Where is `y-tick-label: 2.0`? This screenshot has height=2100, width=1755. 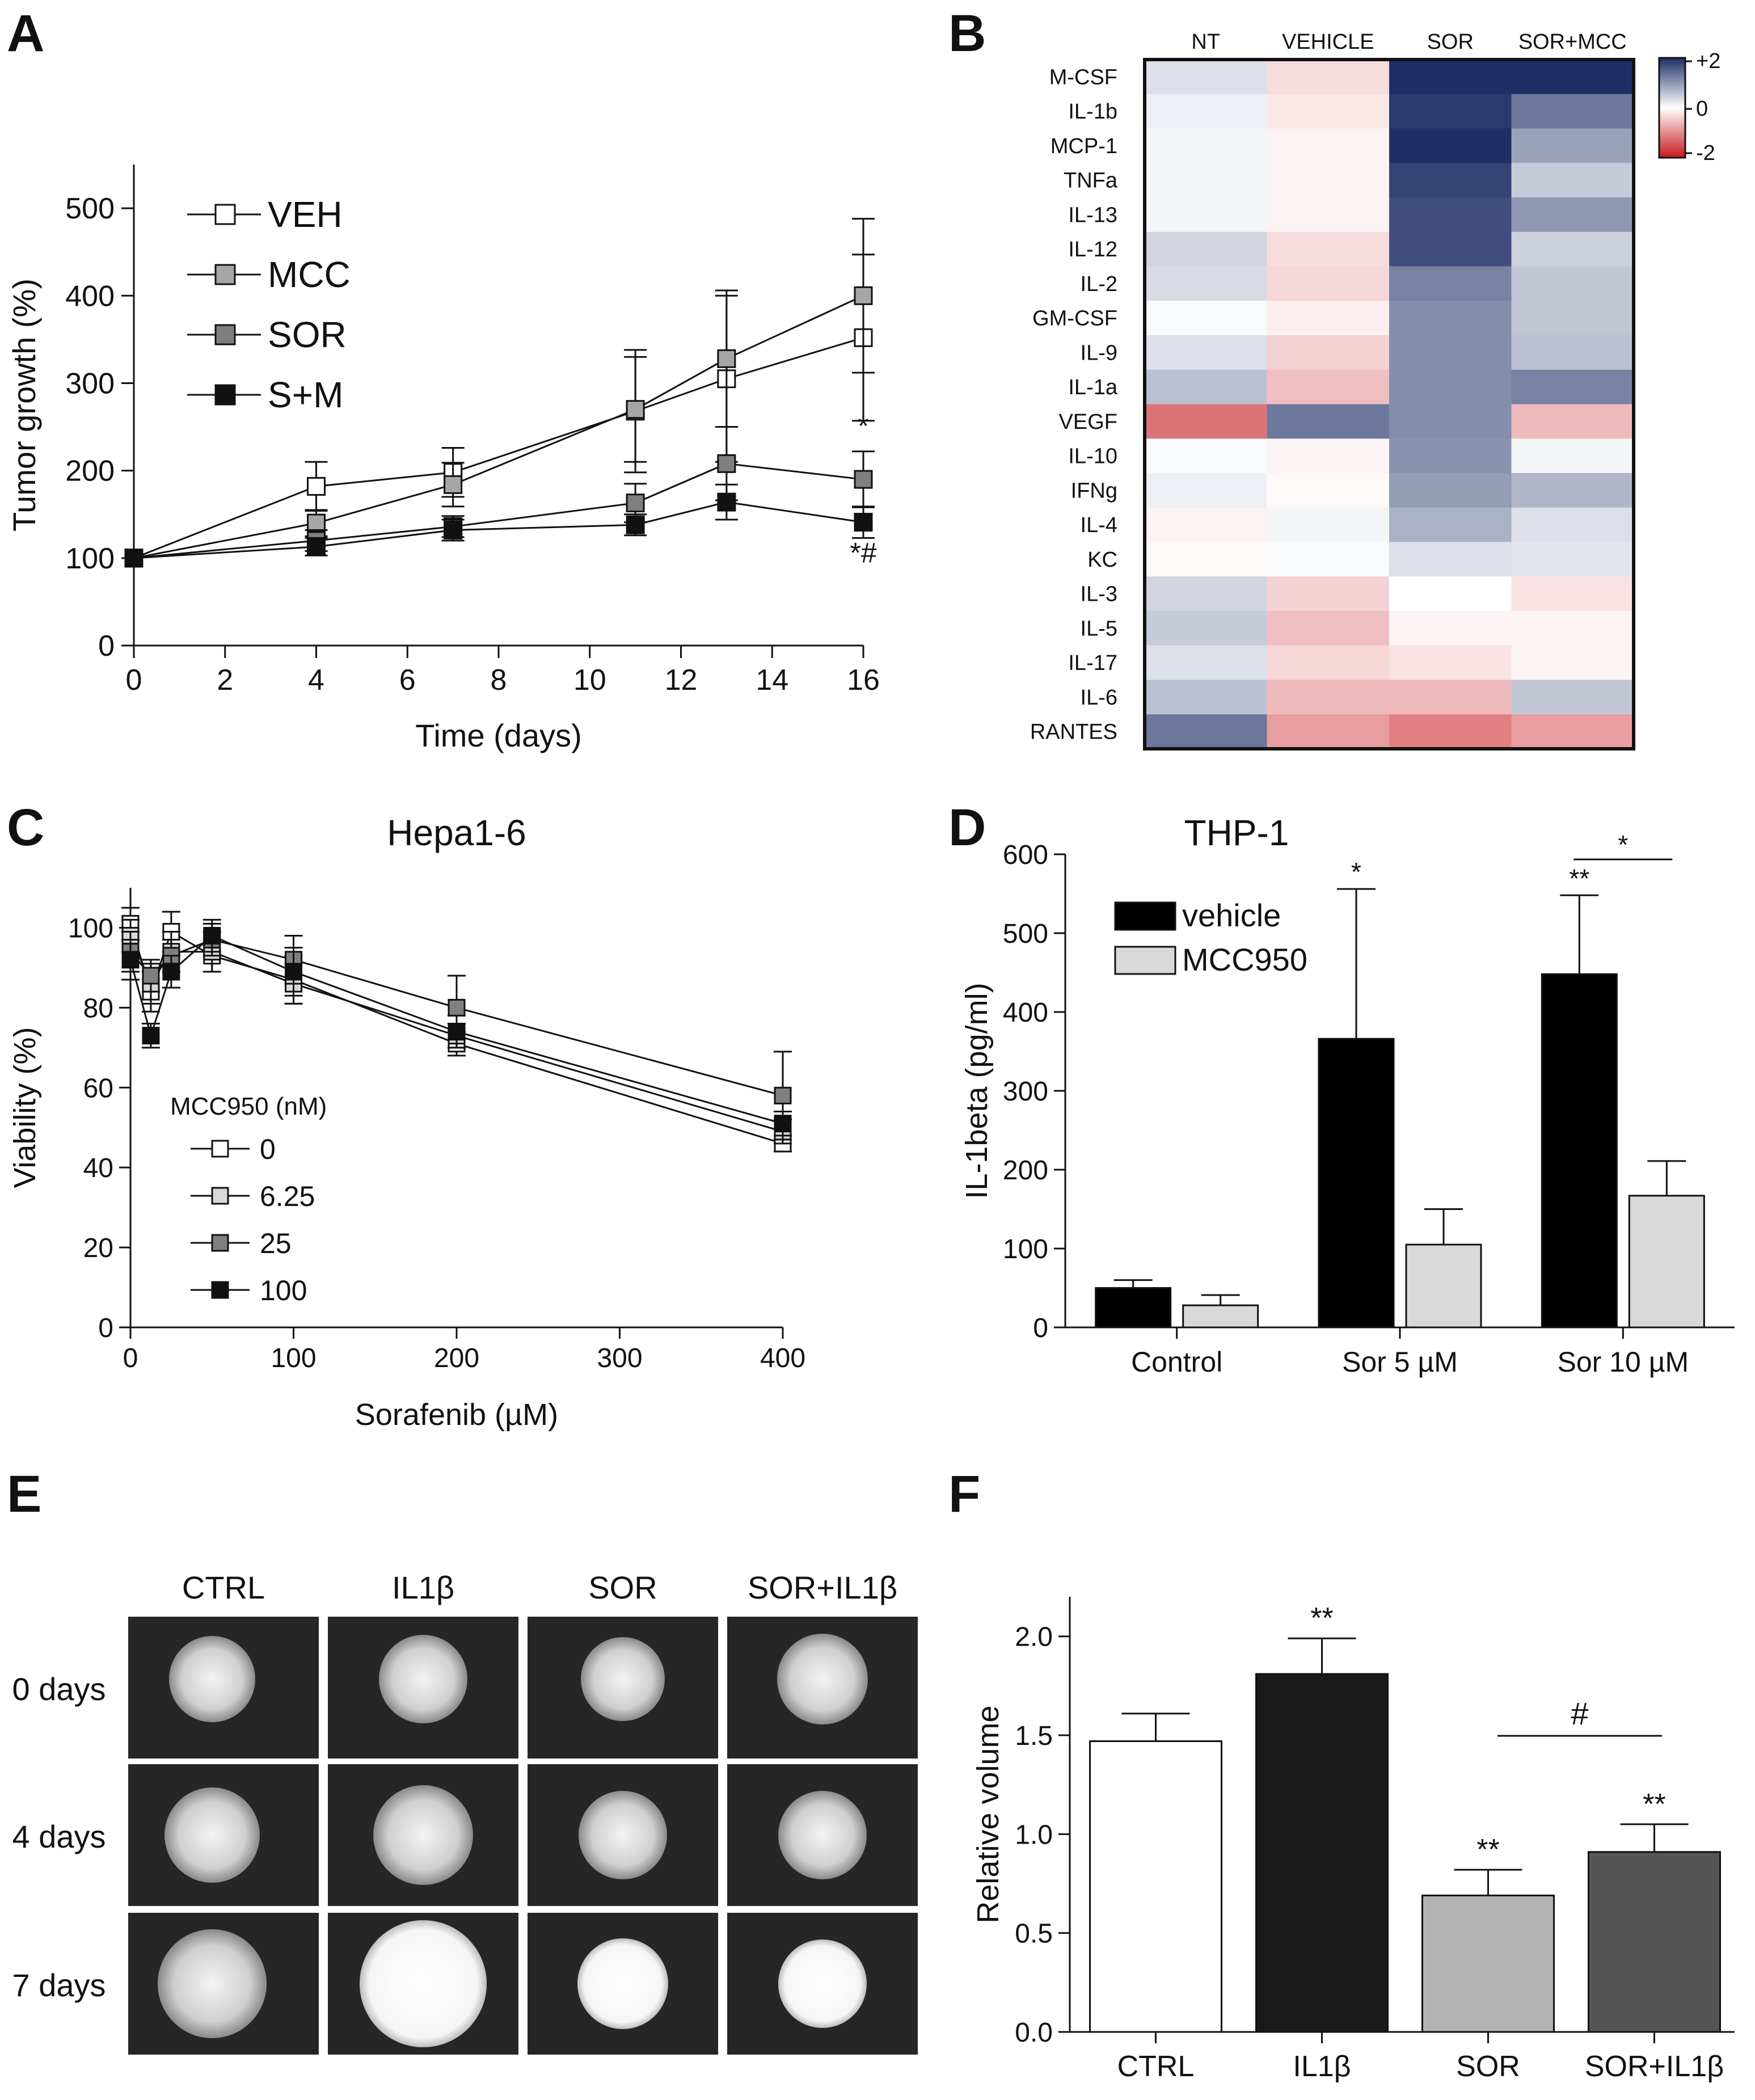 y-tick-label: 2.0 is located at coordinates (1034, 1637).